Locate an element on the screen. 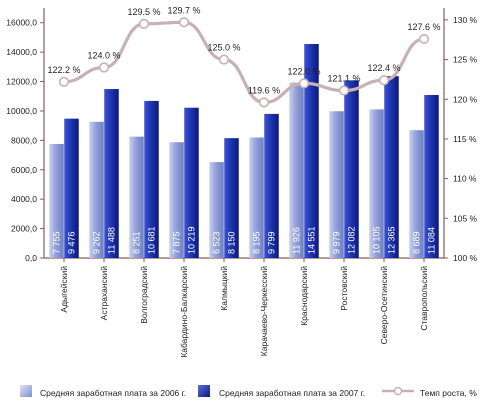 This screenshot has height=414, width=484. y-left-tick-label: 16000,0 is located at coordinates (21, 23).